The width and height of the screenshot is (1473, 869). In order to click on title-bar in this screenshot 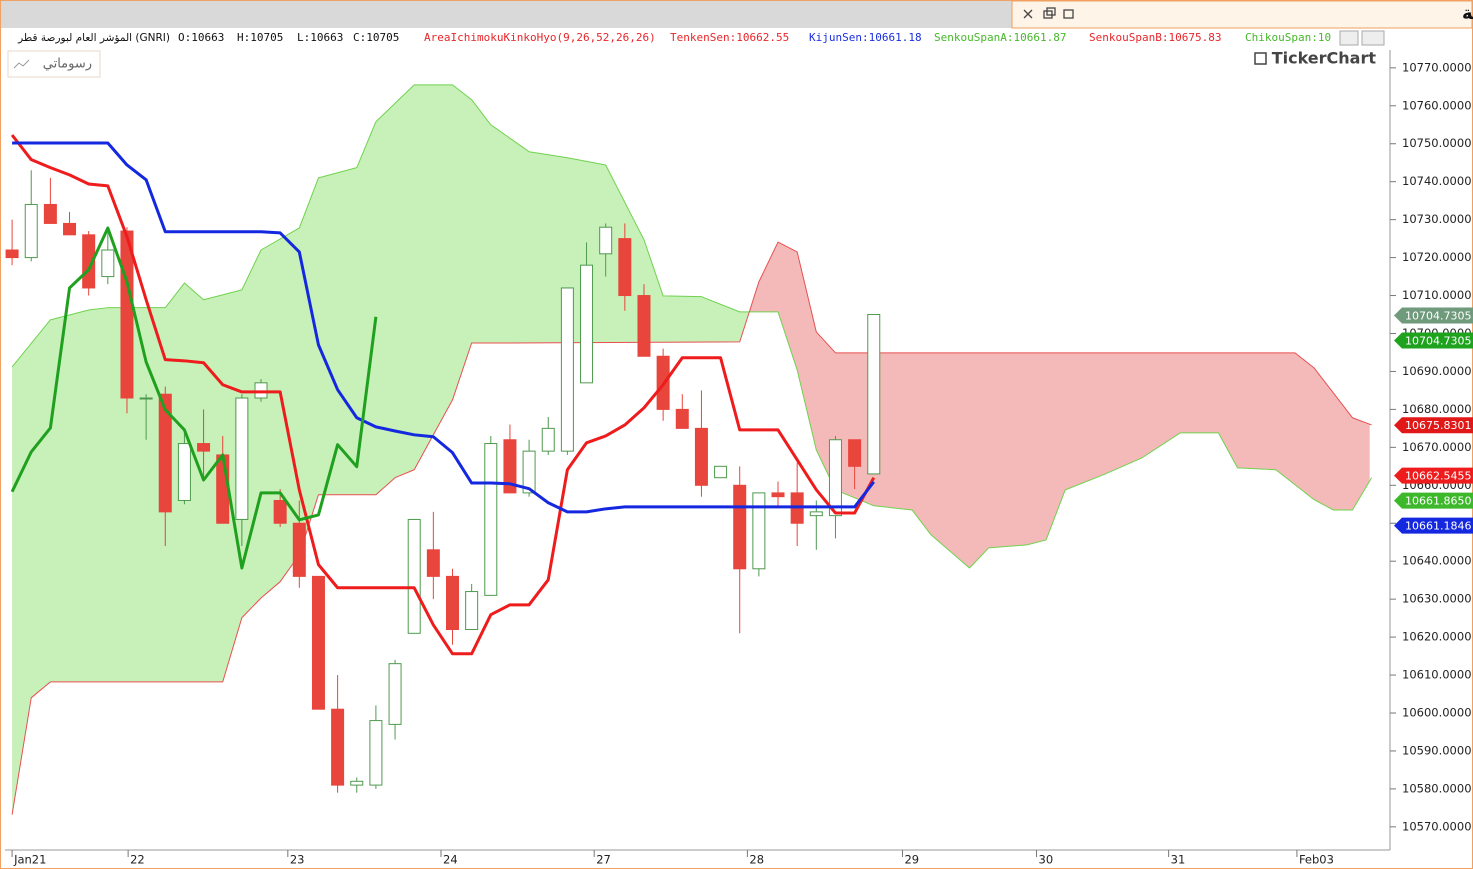, I will do `click(506, 14)`.